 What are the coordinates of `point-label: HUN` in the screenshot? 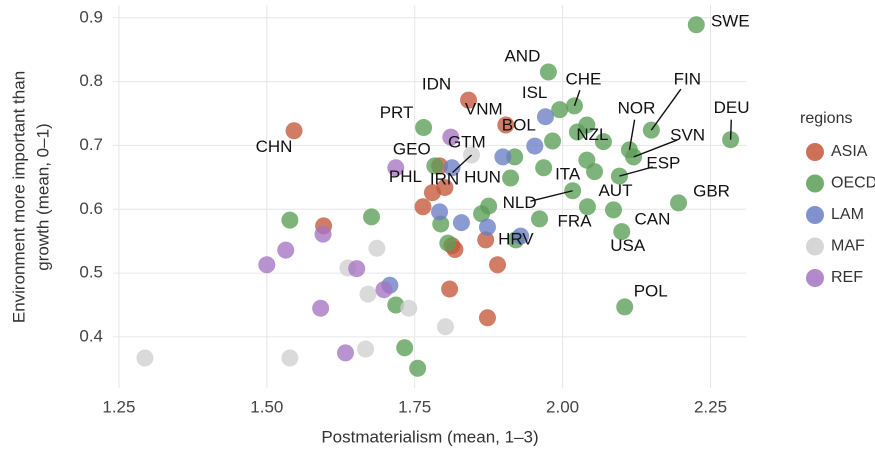 It's located at (482, 176).